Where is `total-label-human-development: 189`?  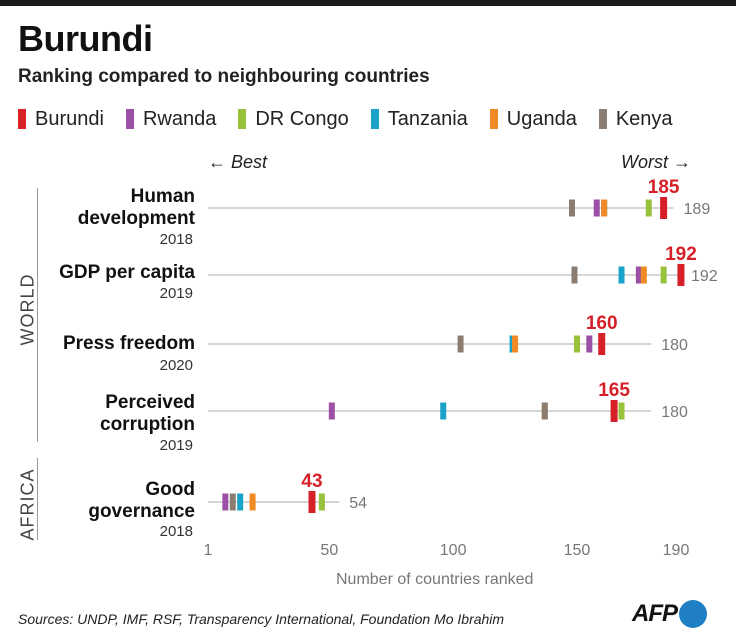 total-label-human-development: 189 is located at coordinates (697, 209).